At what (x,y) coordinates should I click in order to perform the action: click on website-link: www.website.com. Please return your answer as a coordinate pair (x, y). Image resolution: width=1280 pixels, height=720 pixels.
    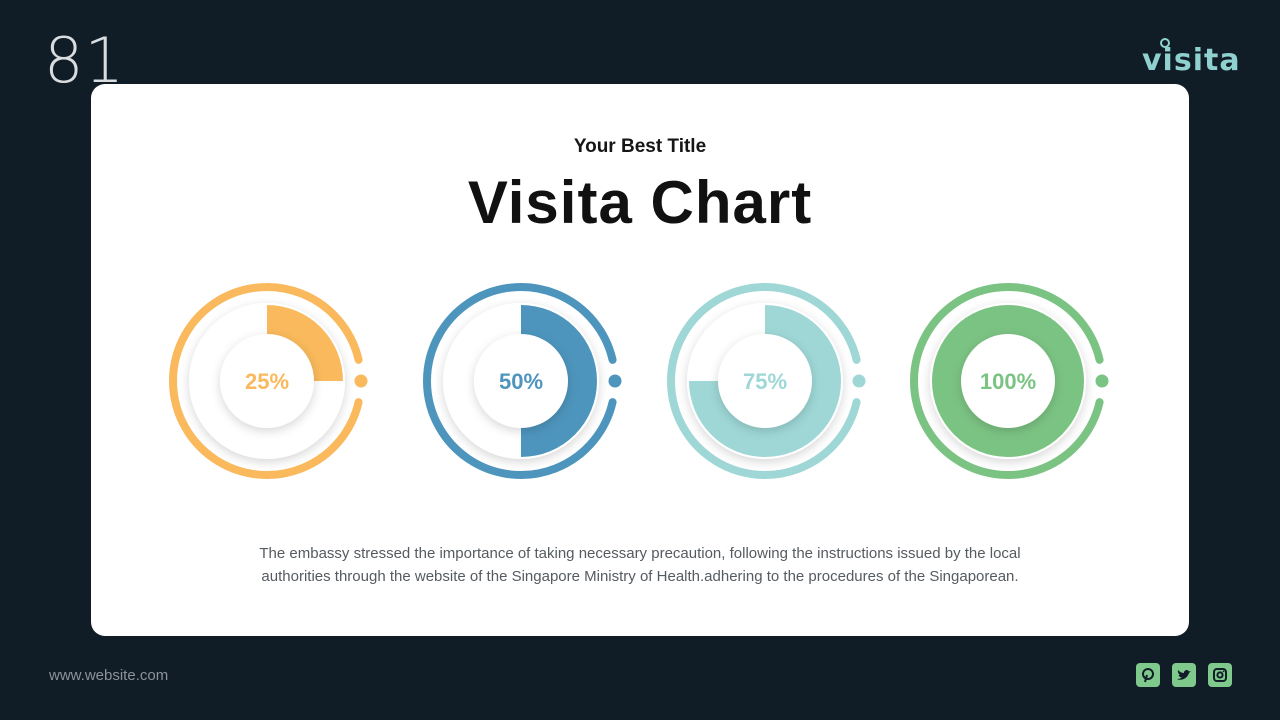
    Looking at the image, I should click on (109, 675).